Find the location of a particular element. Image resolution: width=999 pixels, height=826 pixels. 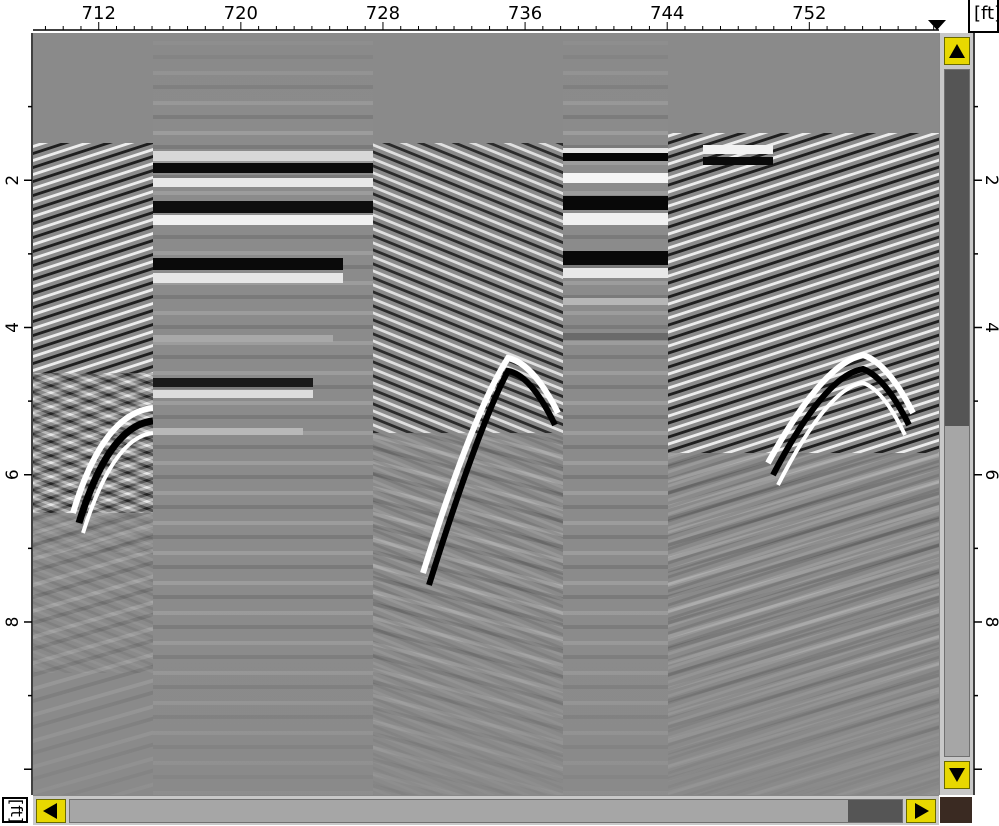

arrow-right-icon is located at coordinates (922, 811).